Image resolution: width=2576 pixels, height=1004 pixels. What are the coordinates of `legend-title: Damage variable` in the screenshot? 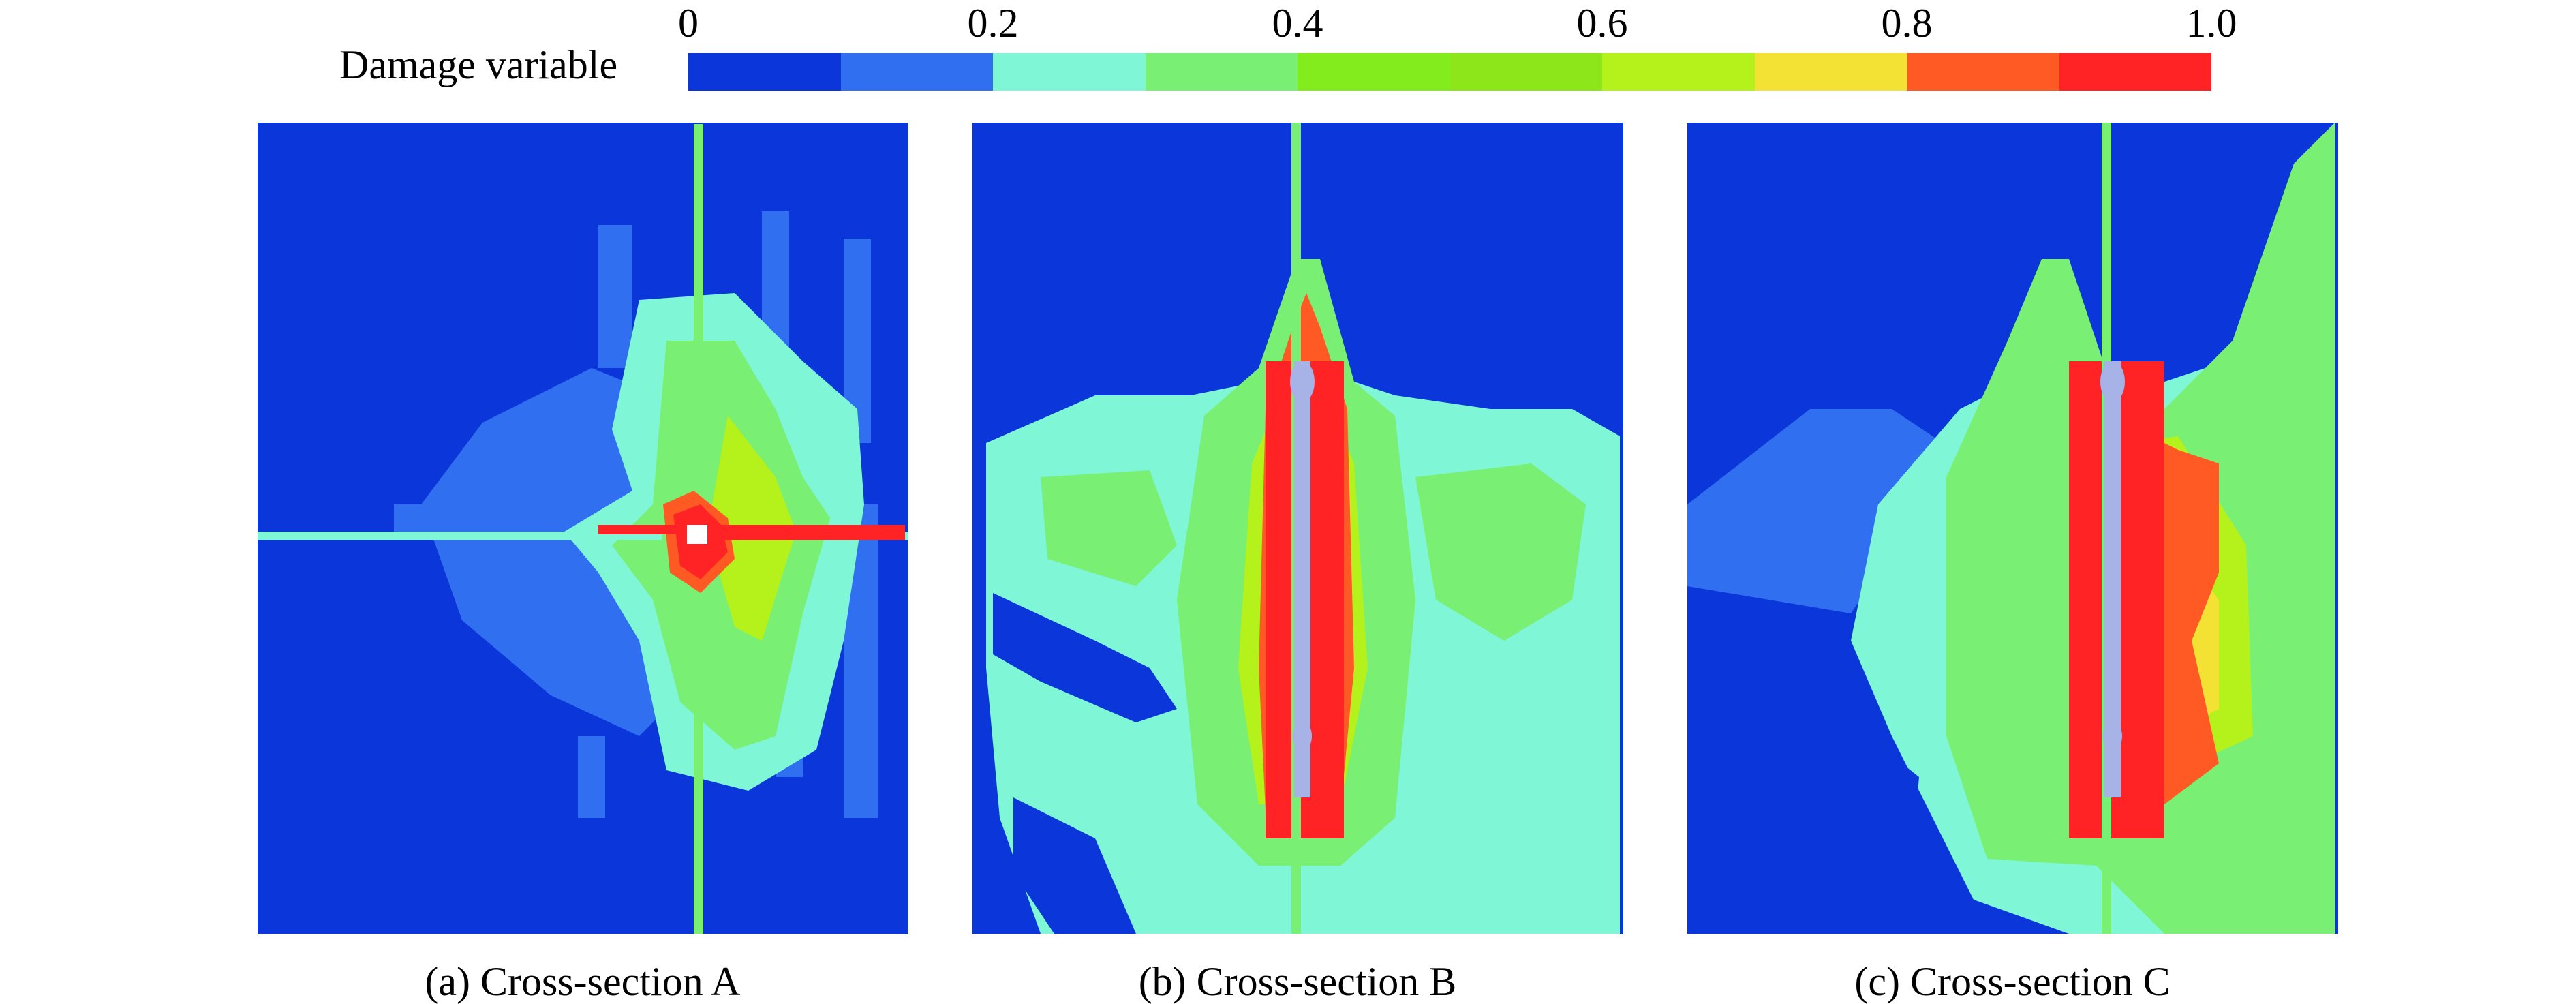 It's located at (479, 64).